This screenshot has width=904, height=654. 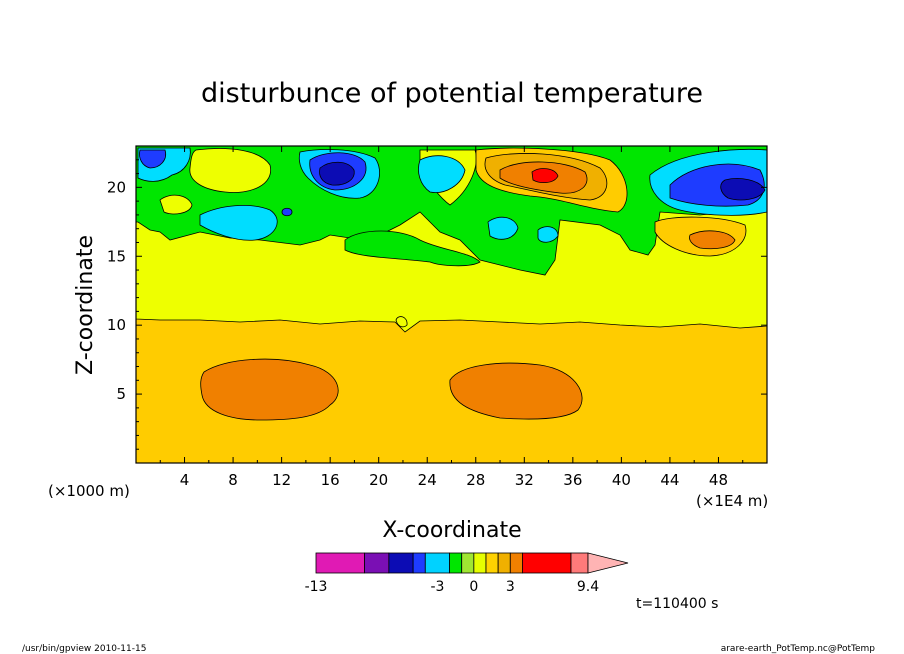 I want to click on x-tick-label: 40, so click(x=621, y=480).